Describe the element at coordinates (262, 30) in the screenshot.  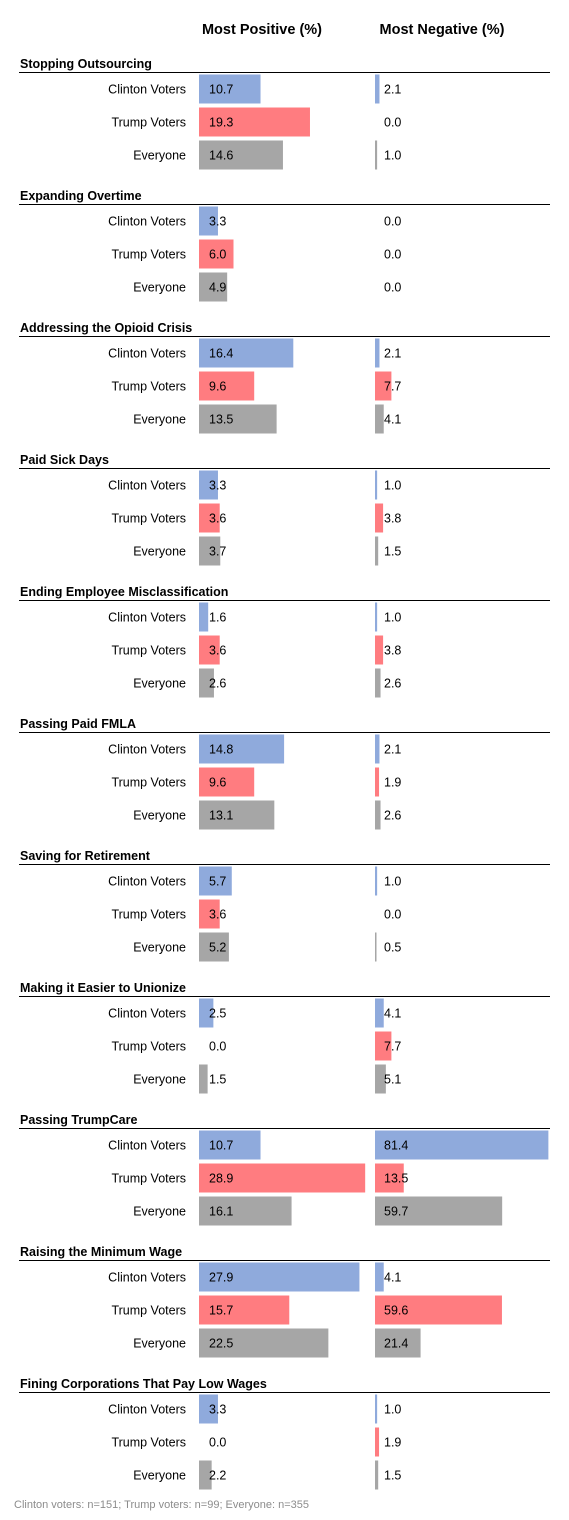
I see `column-header-positive: Most Positive (%)` at that location.